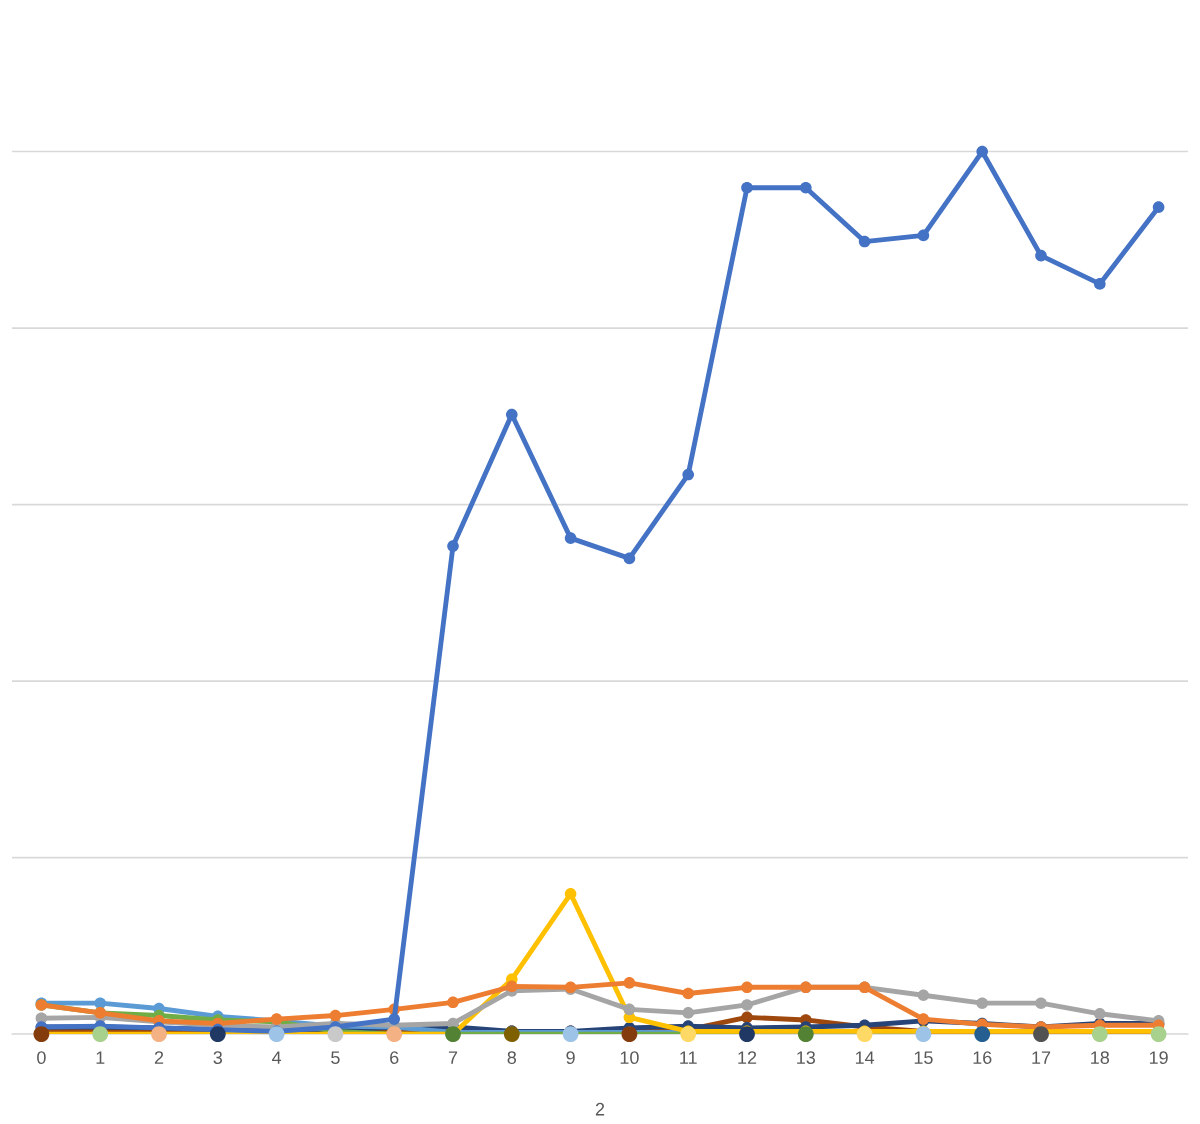 The width and height of the screenshot is (1200, 1124). What do you see at coordinates (806, 1058) in the screenshot?
I see `x-tick-label: 13` at bounding box center [806, 1058].